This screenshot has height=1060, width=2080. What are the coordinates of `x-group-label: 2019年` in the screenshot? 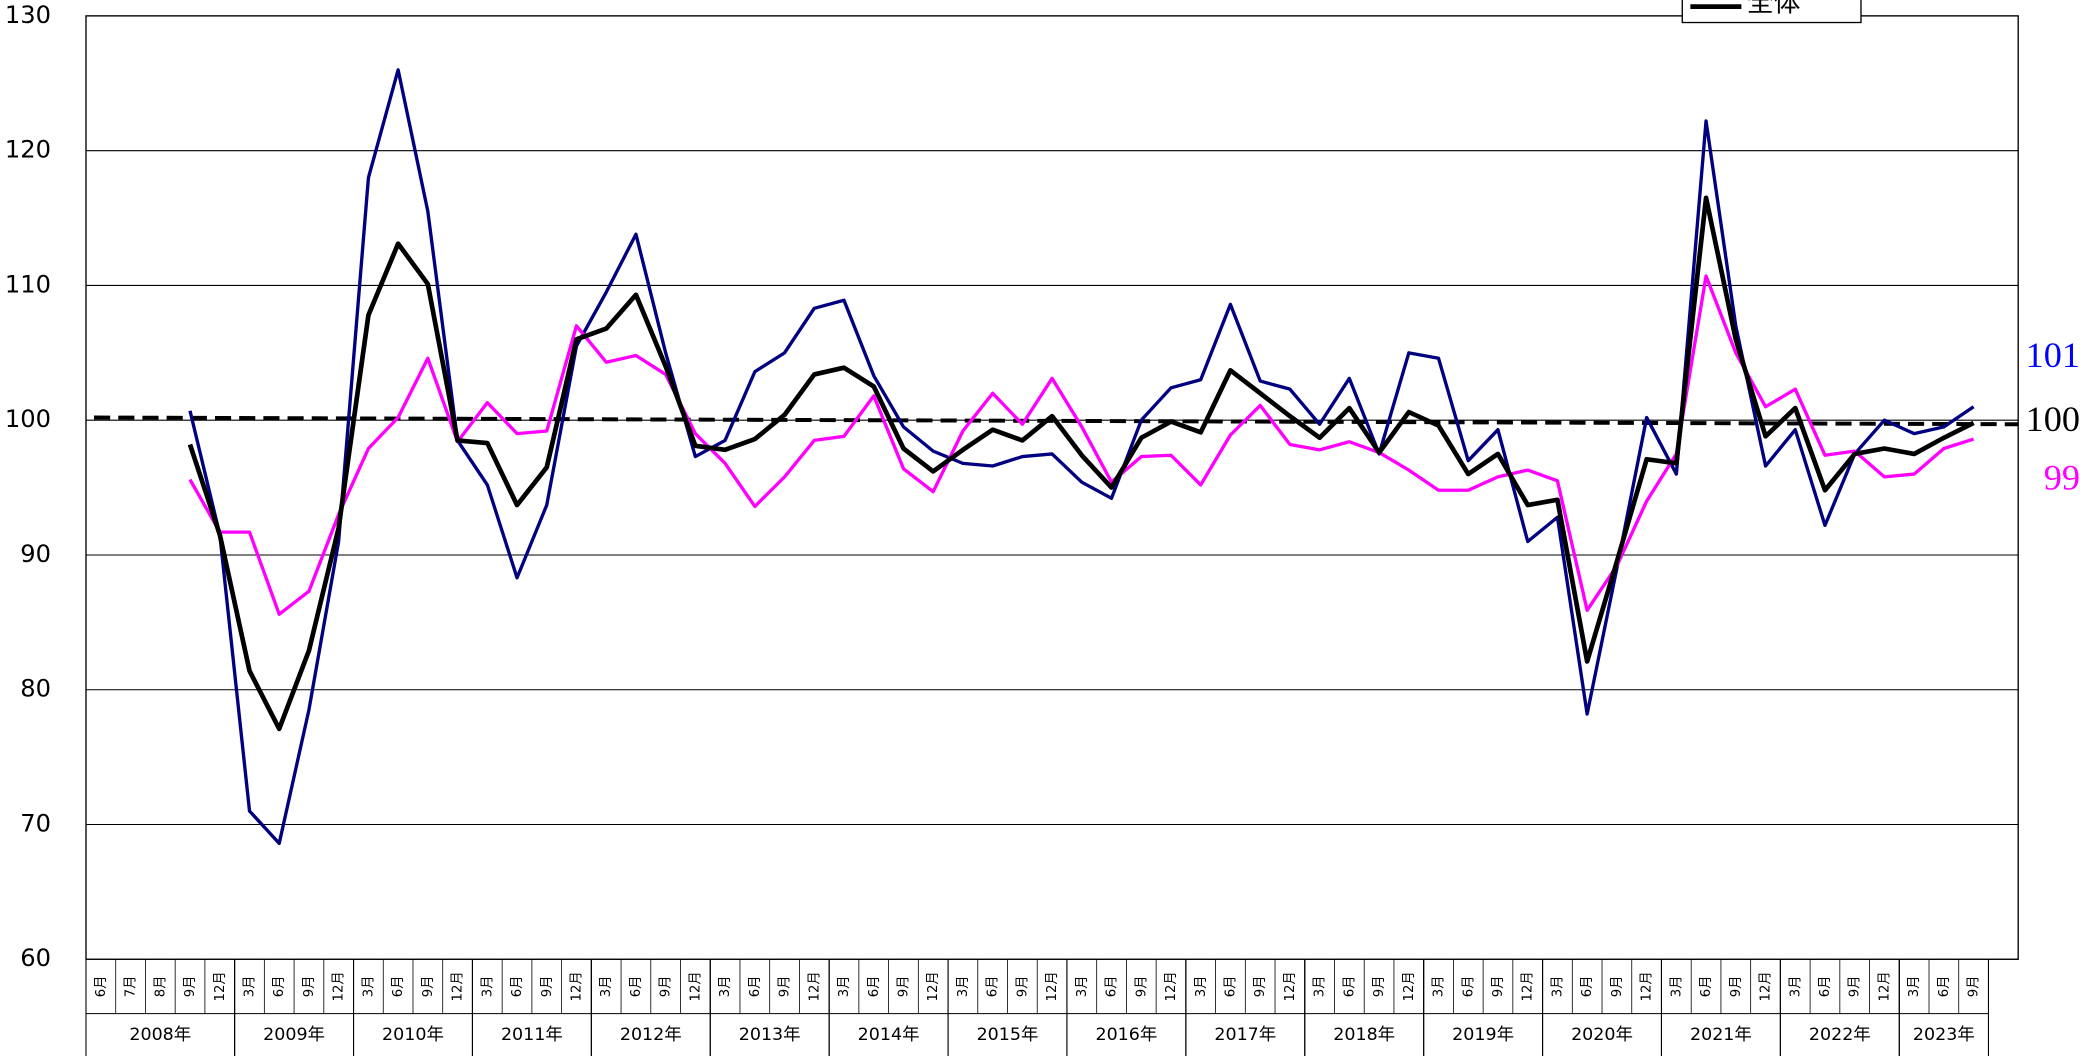 It's located at (1483, 1035).